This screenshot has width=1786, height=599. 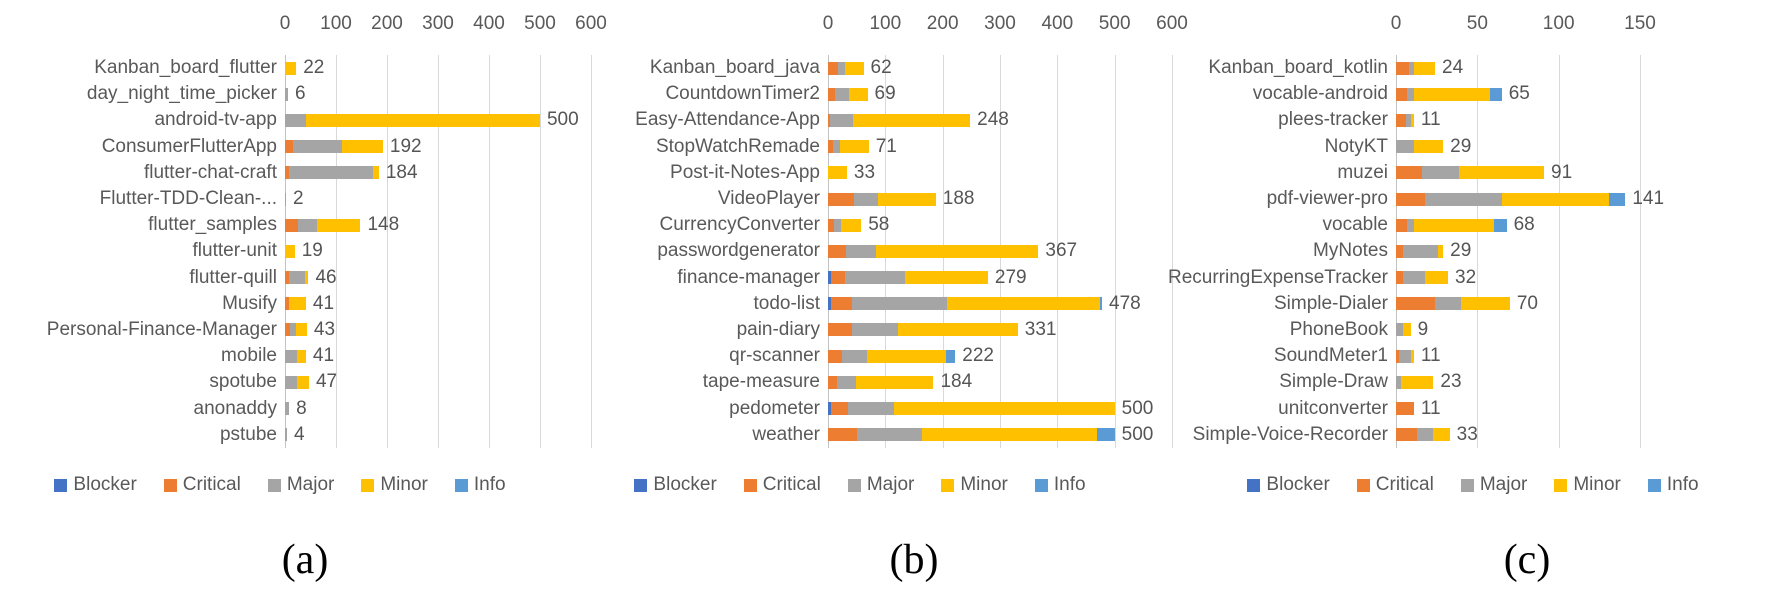 I want to click on bar-row: android-tv-app 500, so click(x=289, y=120).